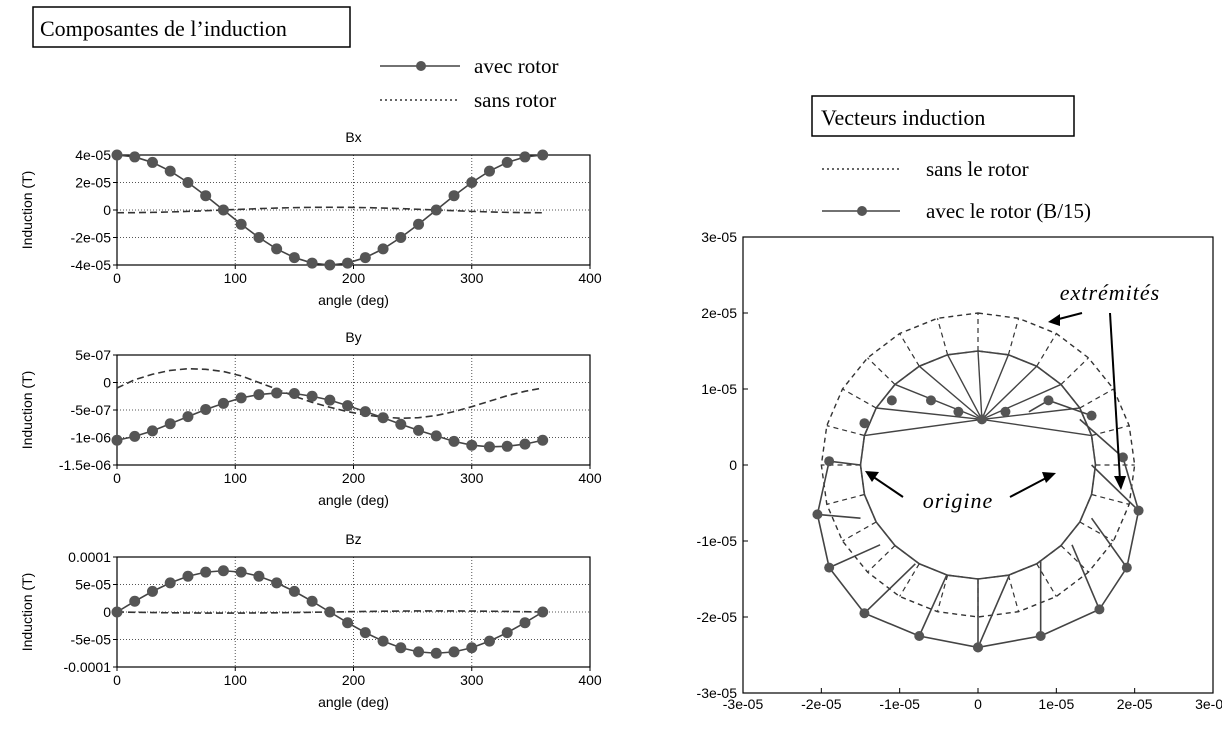  What do you see at coordinates (590, 680) in the screenshot?
I see `x-tick-label: 400` at bounding box center [590, 680].